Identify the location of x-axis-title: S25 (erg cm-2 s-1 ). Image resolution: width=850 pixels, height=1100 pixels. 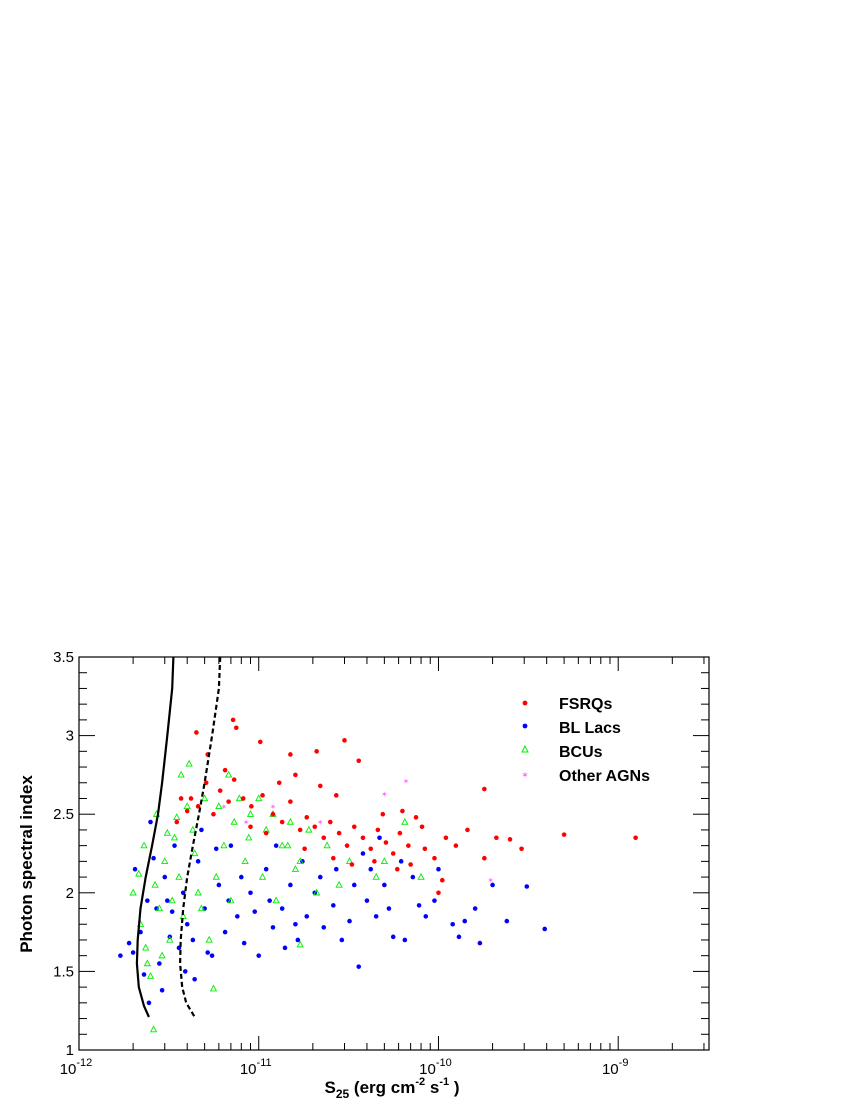
(392, 1088).